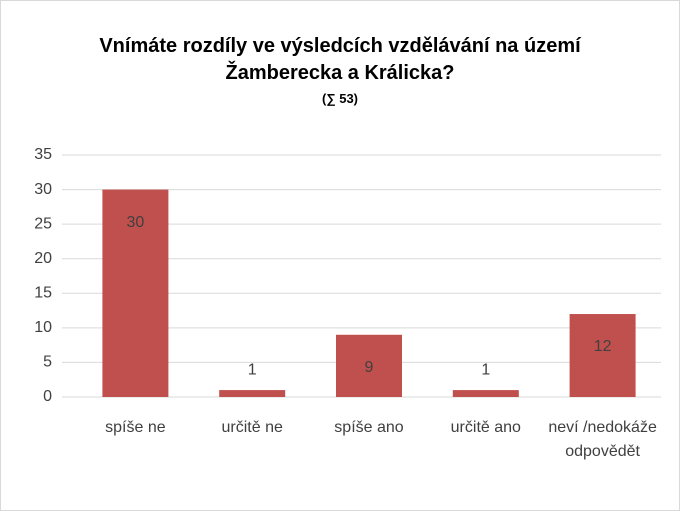 The width and height of the screenshot is (680, 511). Describe the element at coordinates (47, 396) in the screenshot. I see `y-tick-label: 0` at that location.